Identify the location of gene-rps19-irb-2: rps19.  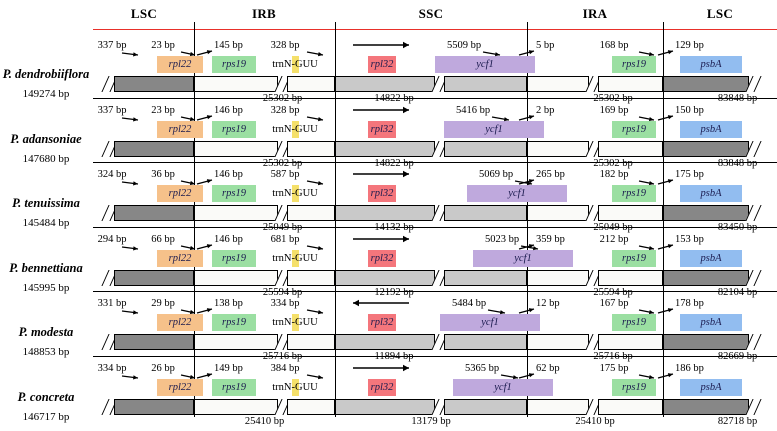
(234, 193).